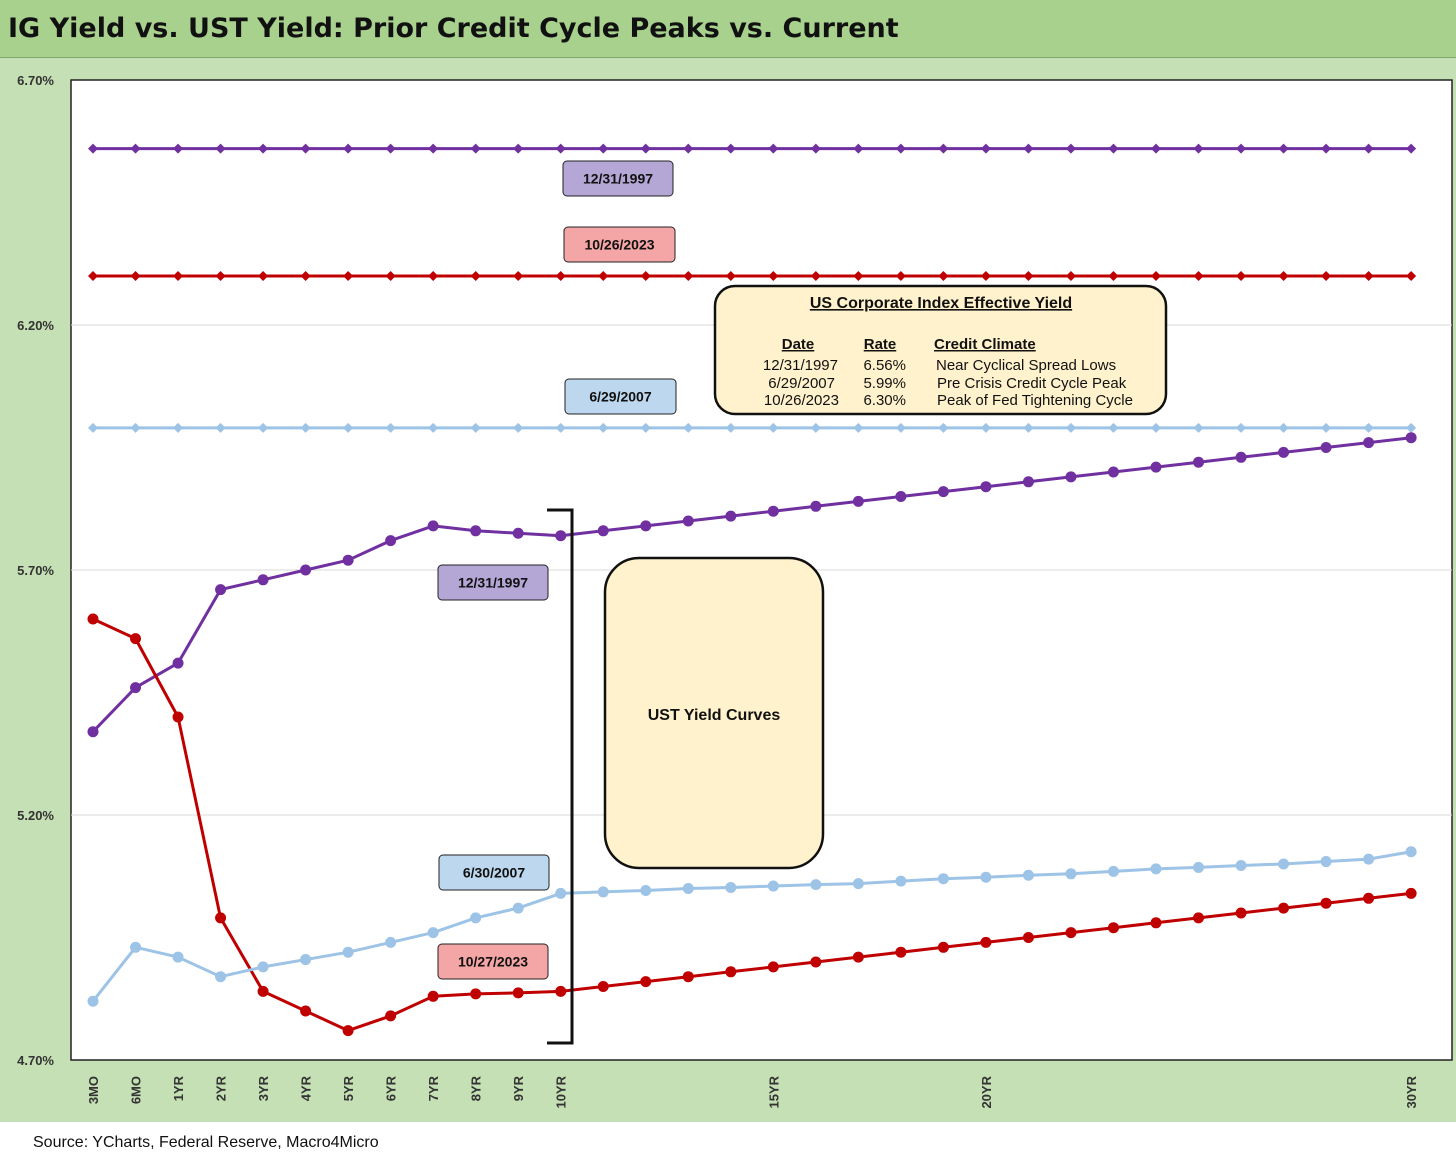 This screenshot has width=1456, height=1167. I want to click on series-tag: 12/31/1997, so click(493, 582).